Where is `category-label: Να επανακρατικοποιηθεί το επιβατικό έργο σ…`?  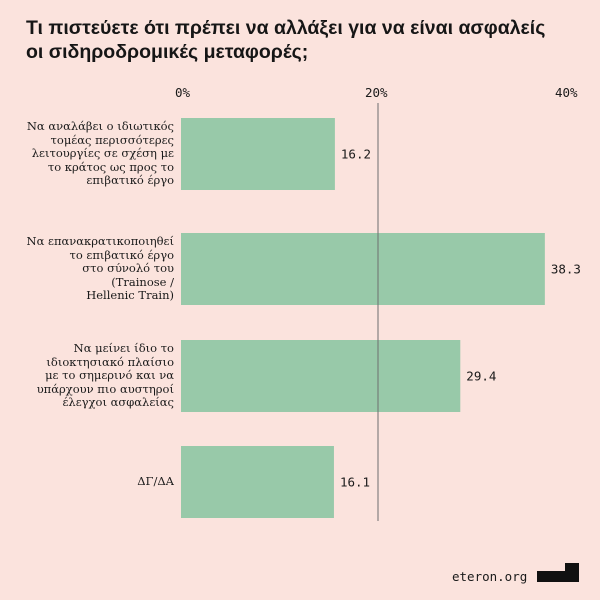 category-label: Να επανακρατικοποιηθεί το επιβατικό έργο σ… is located at coordinates (94, 268).